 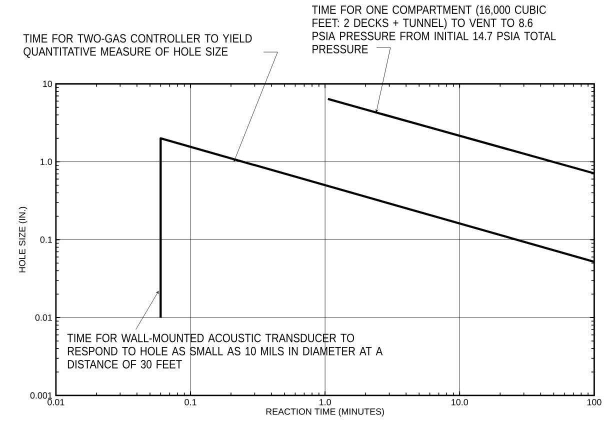 I want to click on y-tick-label: 0.1, so click(x=46, y=239).